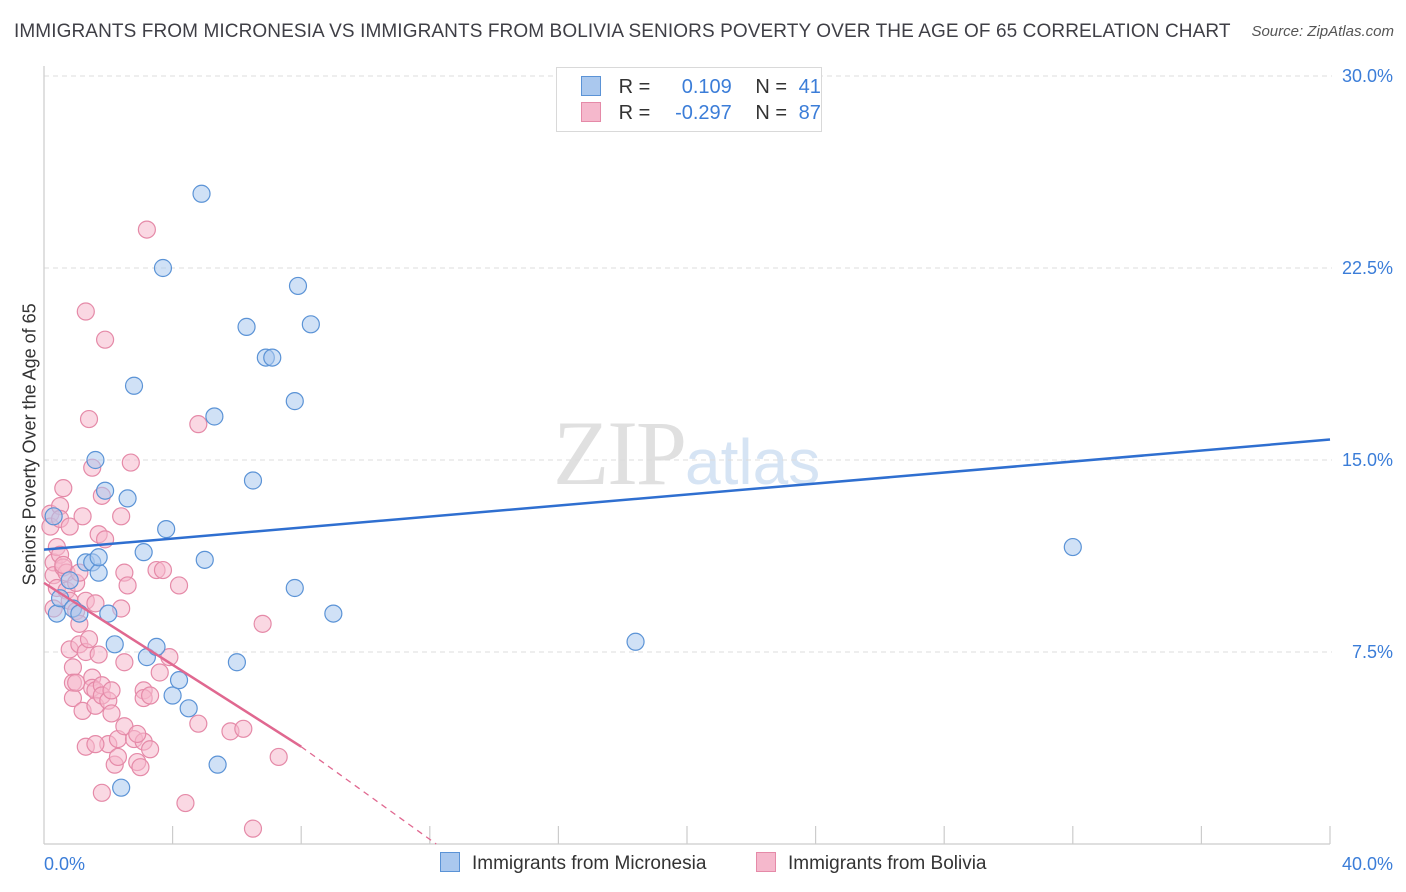  Describe the element at coordinates (1367, 76) in the screenshot. I see `y-tick-label: 30.0%` at that location.